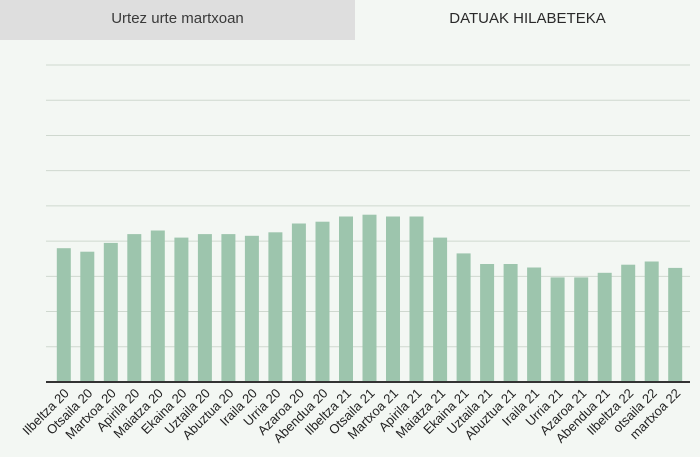  Describe the element at coordinates (527, 20) in the screenshot. I see `tab-datuak-hilabeteka: DATUAK HILABETEKA` at that location.